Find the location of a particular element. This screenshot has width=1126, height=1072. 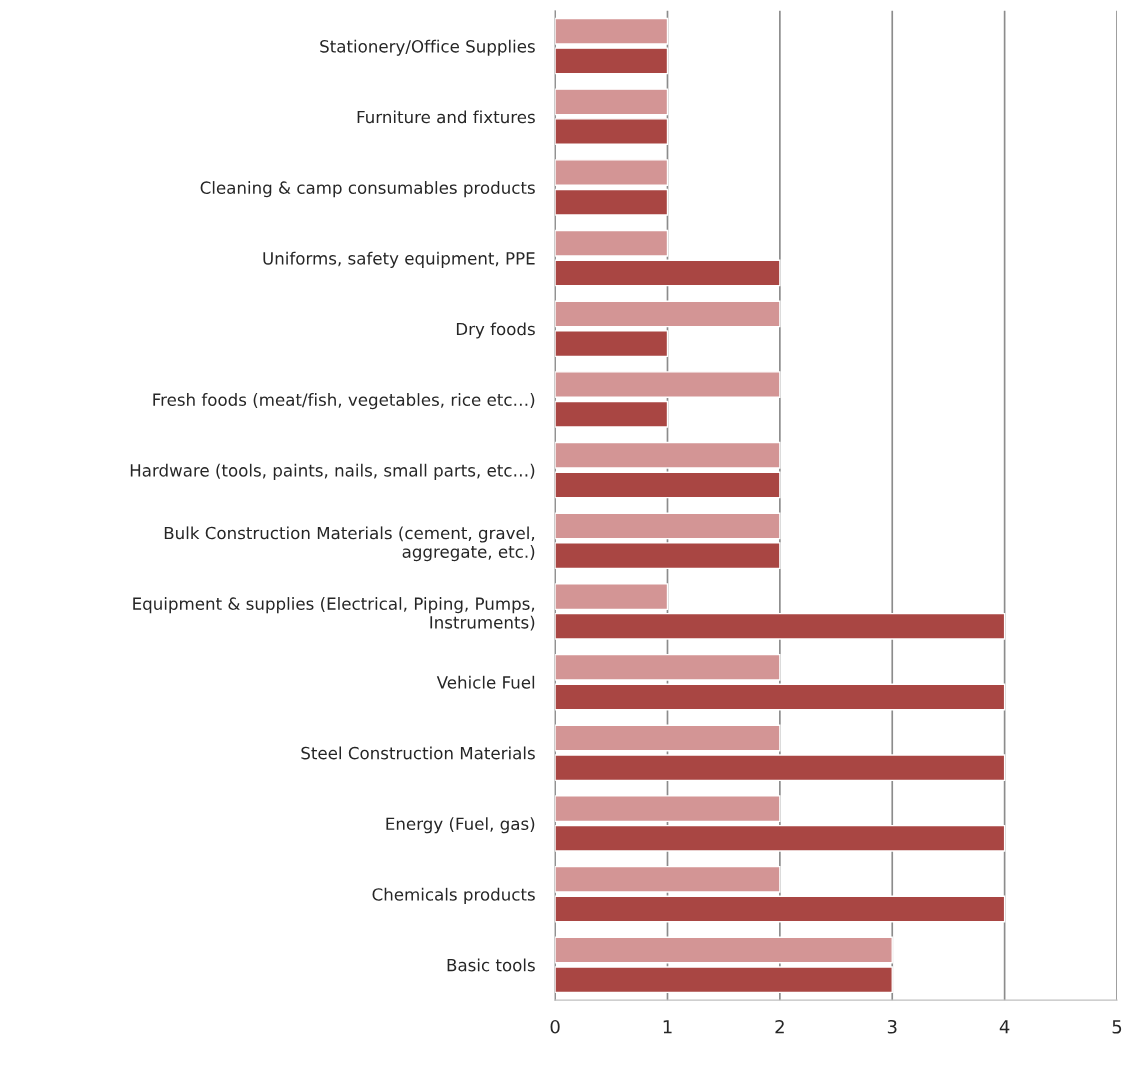

x-tick-label: 0 is located at coordinates (555, 1026).